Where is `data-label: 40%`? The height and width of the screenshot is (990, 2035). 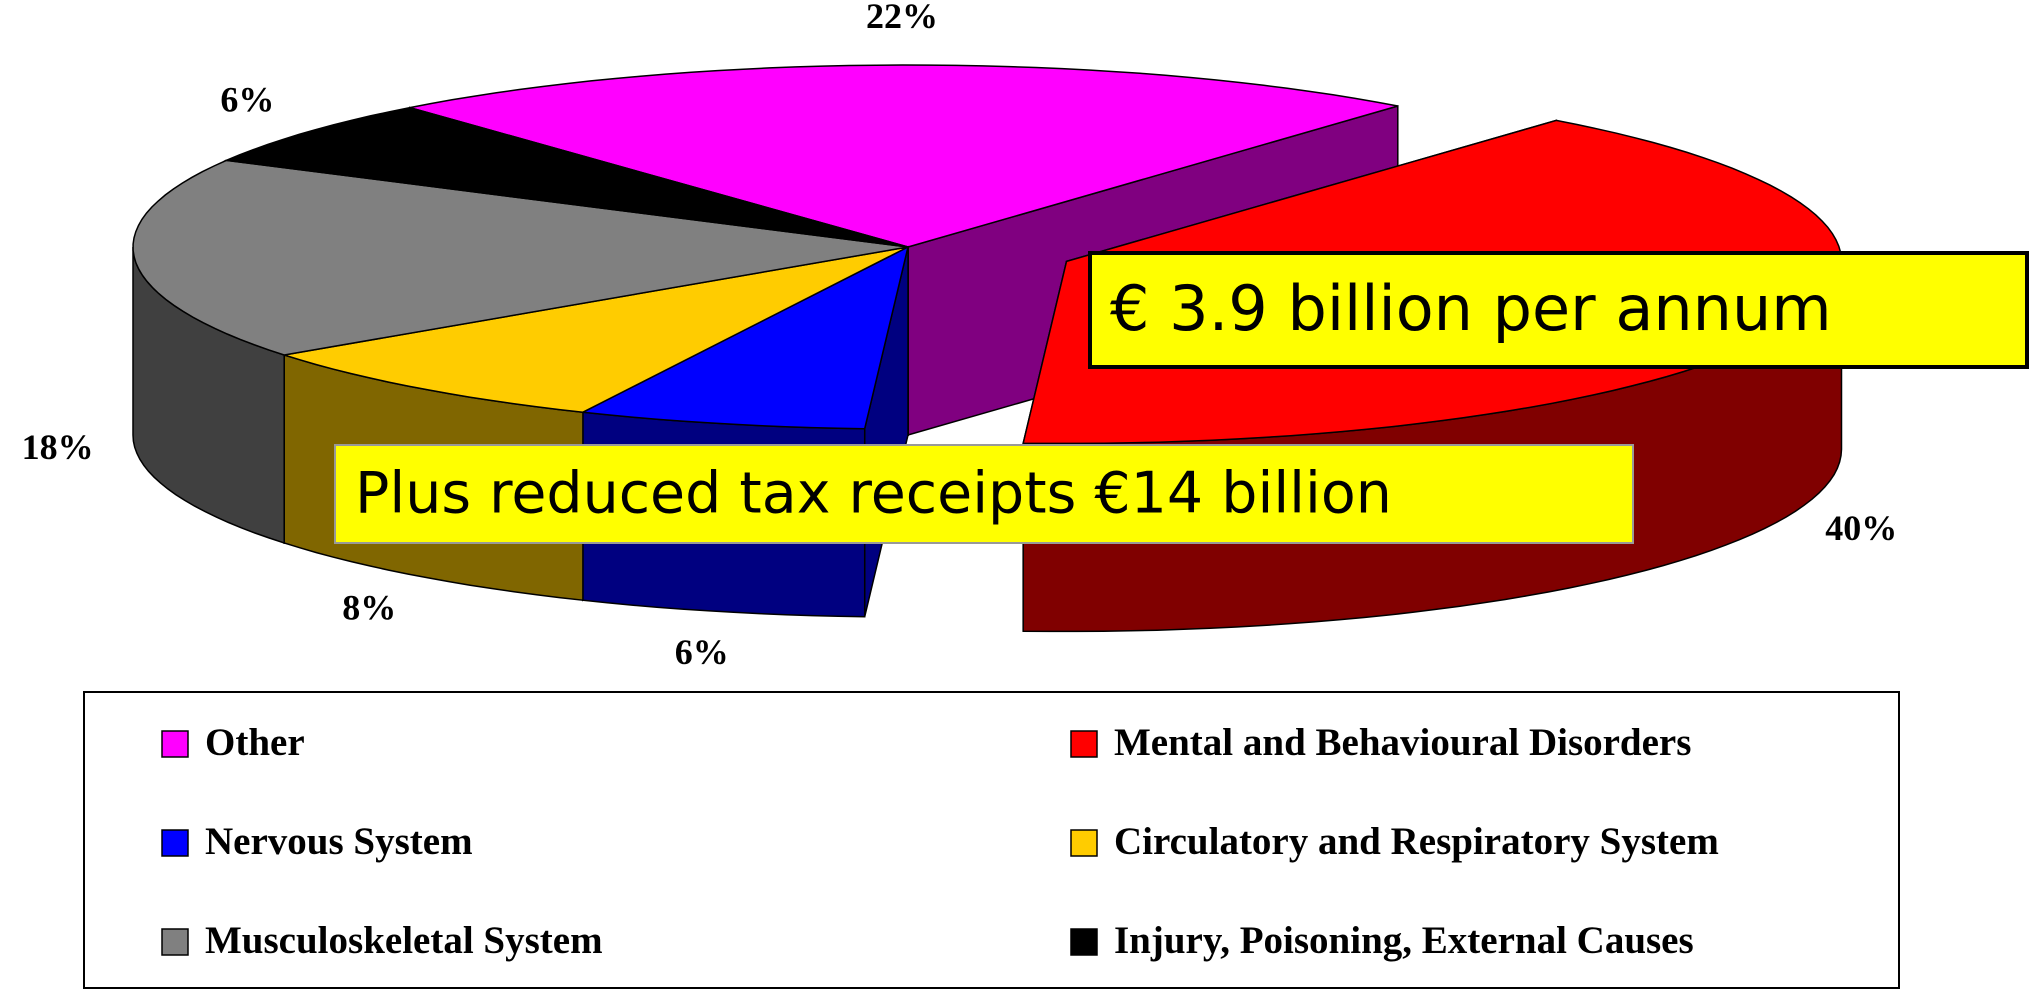 data-label: 40% is located at coordinates (1861, 528).